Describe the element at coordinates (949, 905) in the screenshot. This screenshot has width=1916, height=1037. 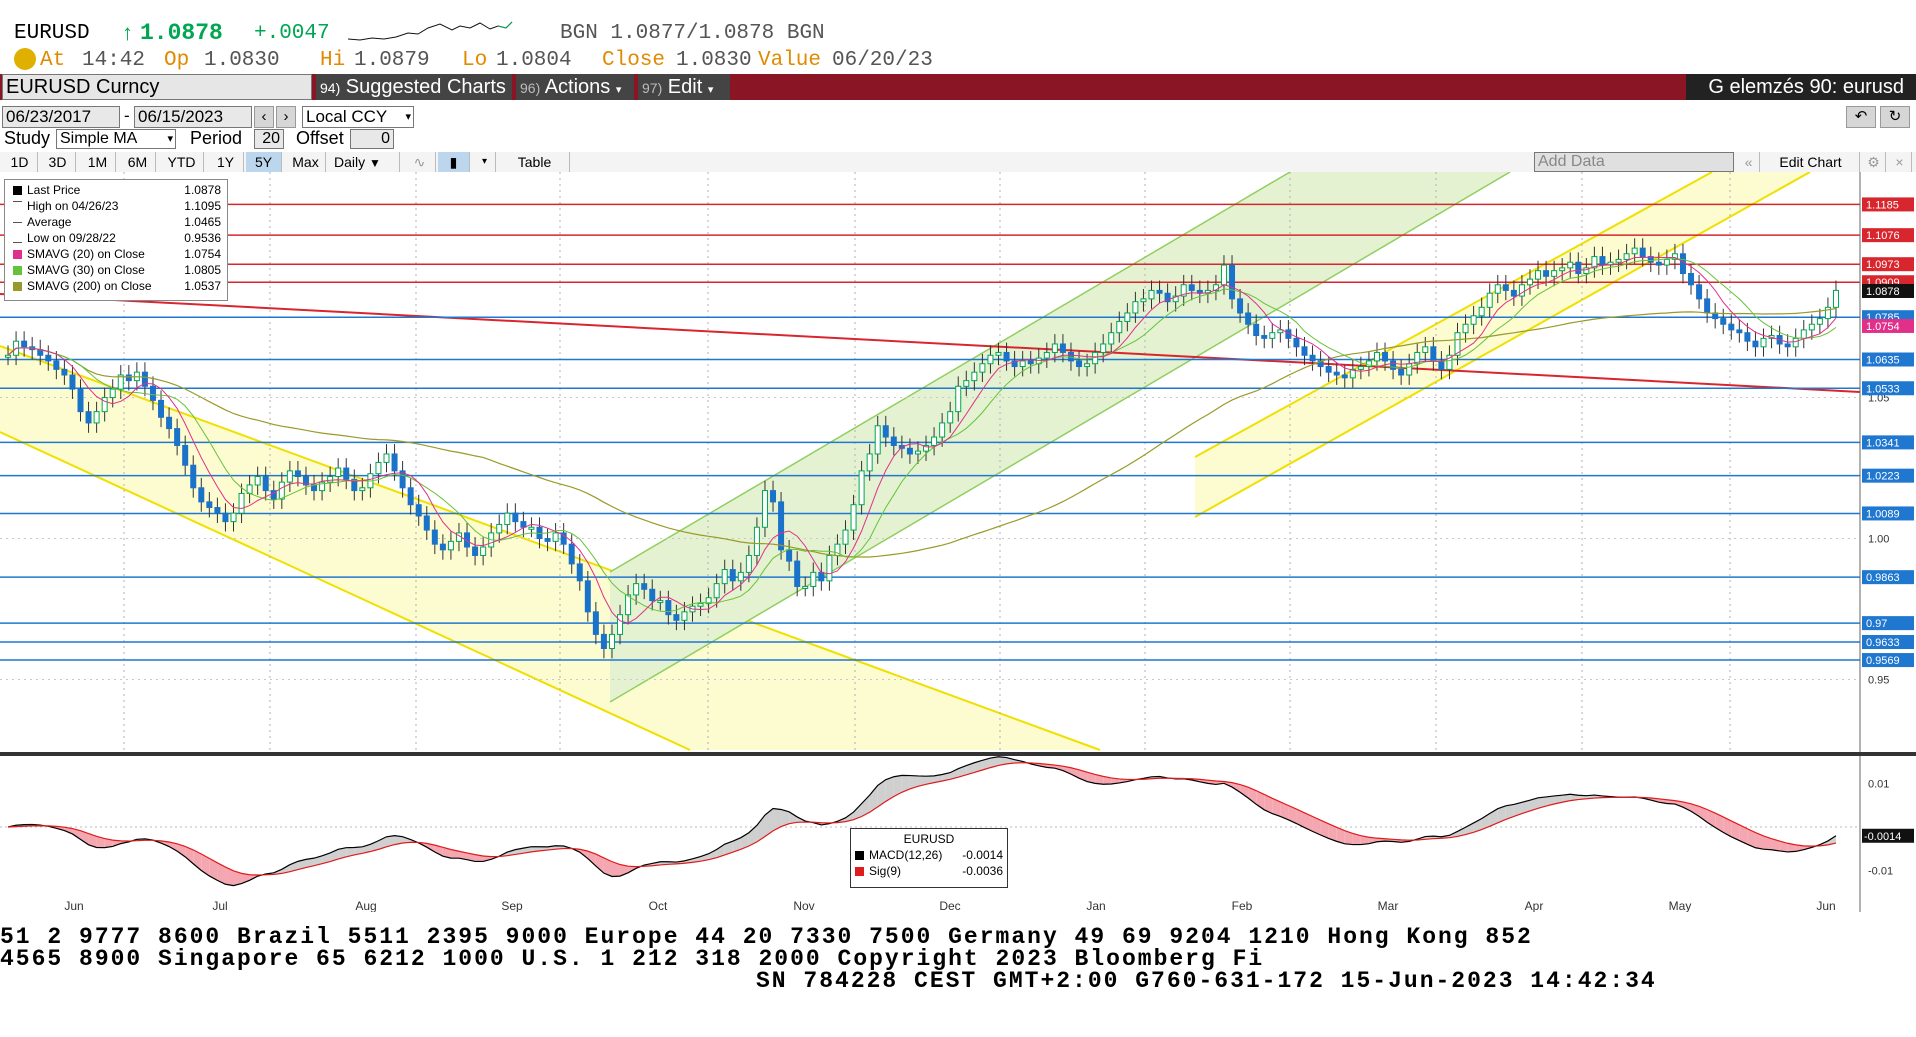
I see `x-tick-label: Dec` at that location.